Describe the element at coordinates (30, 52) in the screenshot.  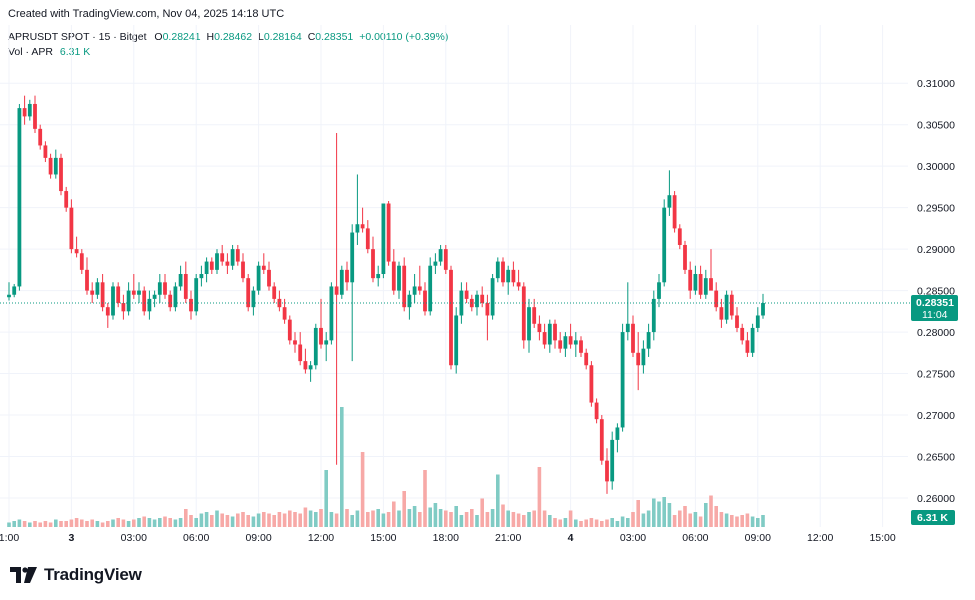
I see `volume-label: Vol · APR` at that location.